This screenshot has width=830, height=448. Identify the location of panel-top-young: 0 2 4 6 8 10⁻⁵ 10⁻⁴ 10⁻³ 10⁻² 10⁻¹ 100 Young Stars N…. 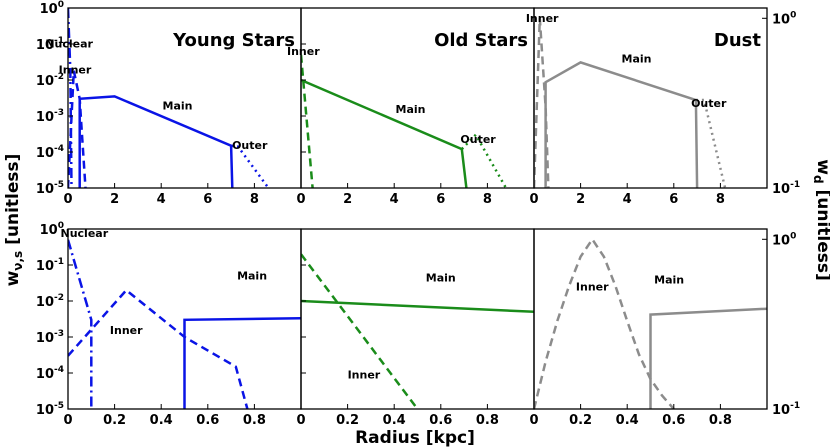
(169, 103).